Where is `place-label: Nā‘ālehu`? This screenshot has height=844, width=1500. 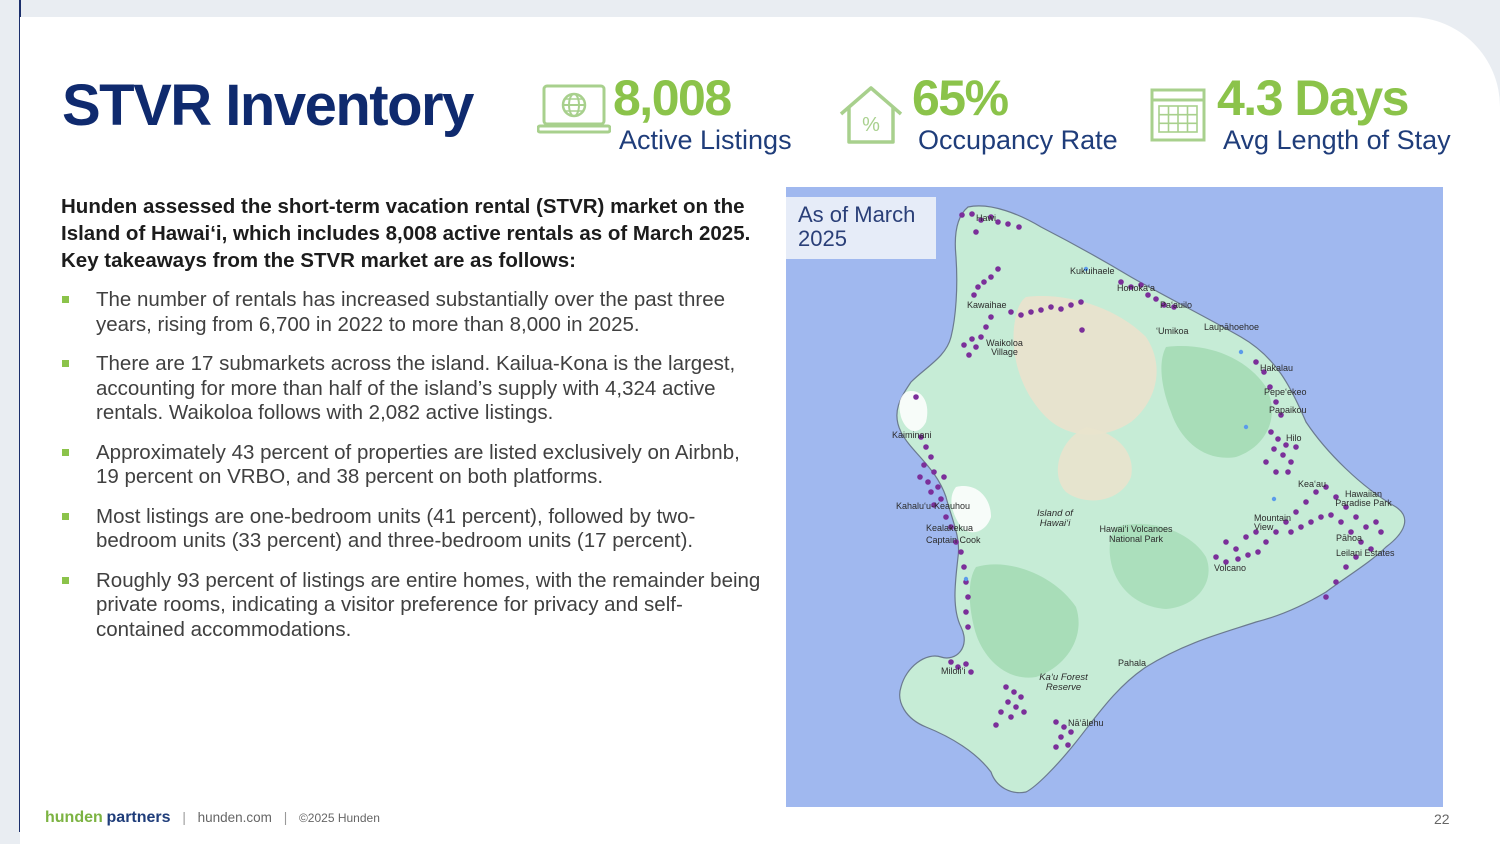
place-label: Nā‘ālehu is located at coordinates (1086, 723).